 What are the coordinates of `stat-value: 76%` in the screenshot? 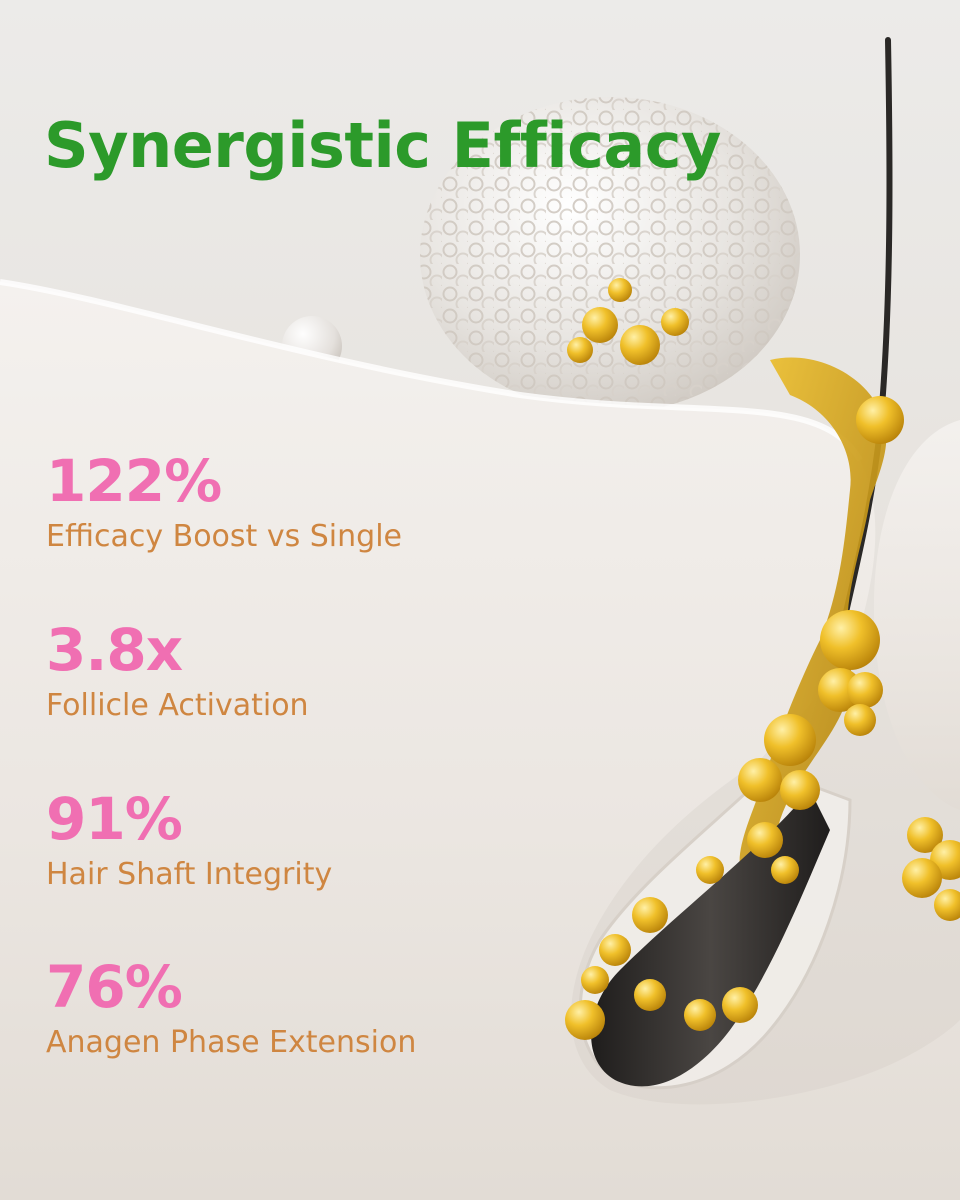 It's located at (114, 987).